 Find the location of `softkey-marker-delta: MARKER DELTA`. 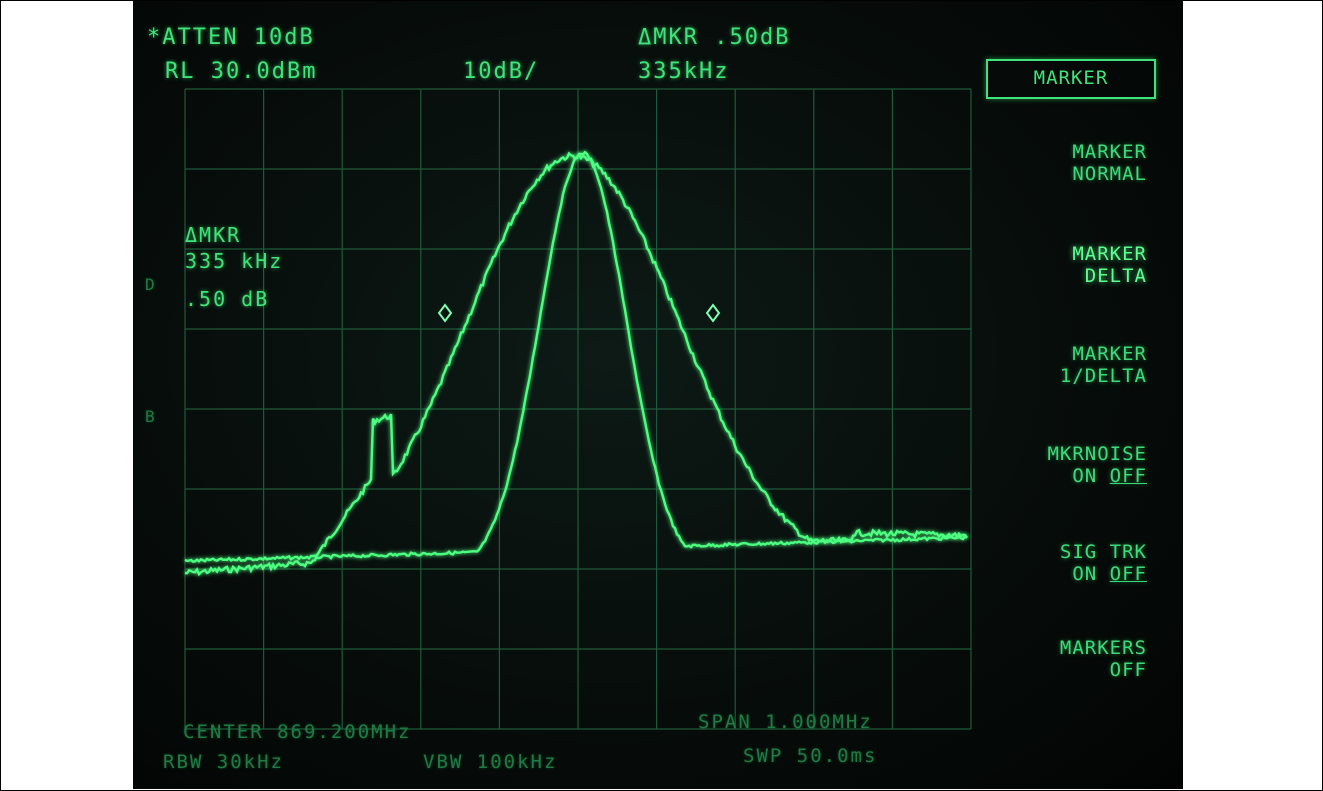

softkey-marker-delta: MARKER DELTA is located at coordinates (1109, 265).